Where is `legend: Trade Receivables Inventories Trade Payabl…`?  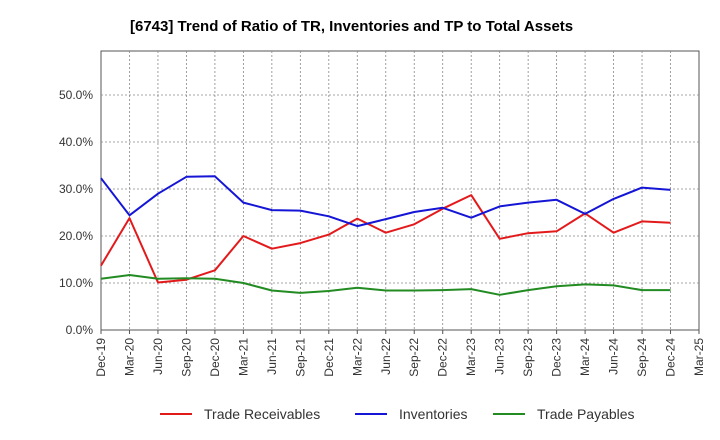
legend: Trade Receivables Inventories Trade Payabl… is located at coordinates (397, 414).